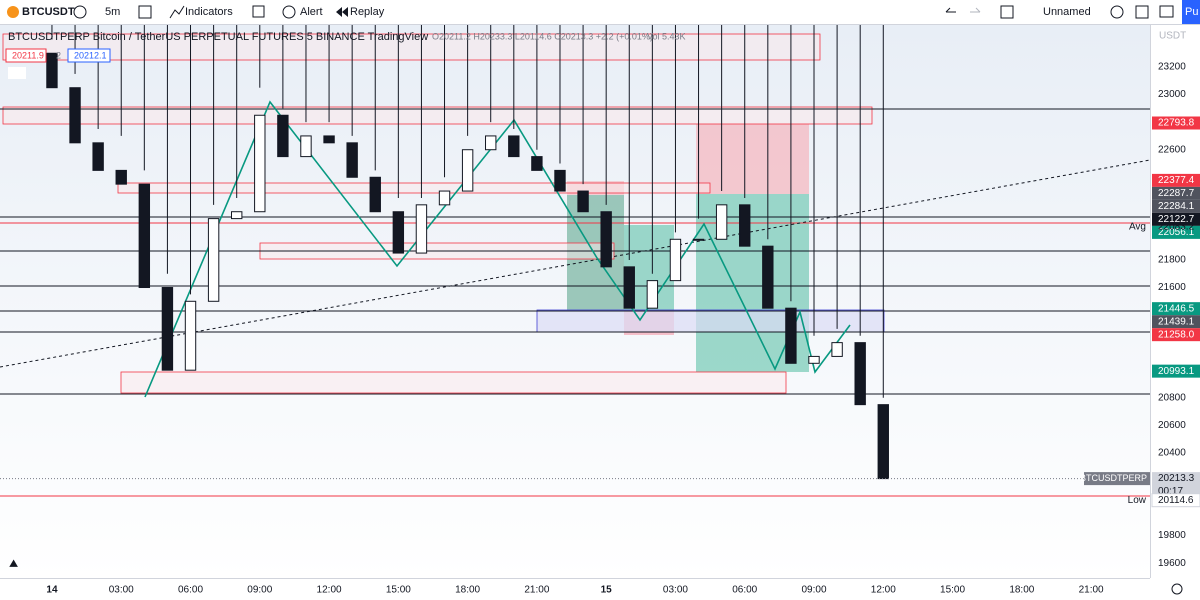 Image resolution: width=1200 pixels, height=600 pixels. What do you see at coordinates (1172, 260) in the screenshot?
I see `y-tick-label: 21800` at bounding box center [1172, 260].